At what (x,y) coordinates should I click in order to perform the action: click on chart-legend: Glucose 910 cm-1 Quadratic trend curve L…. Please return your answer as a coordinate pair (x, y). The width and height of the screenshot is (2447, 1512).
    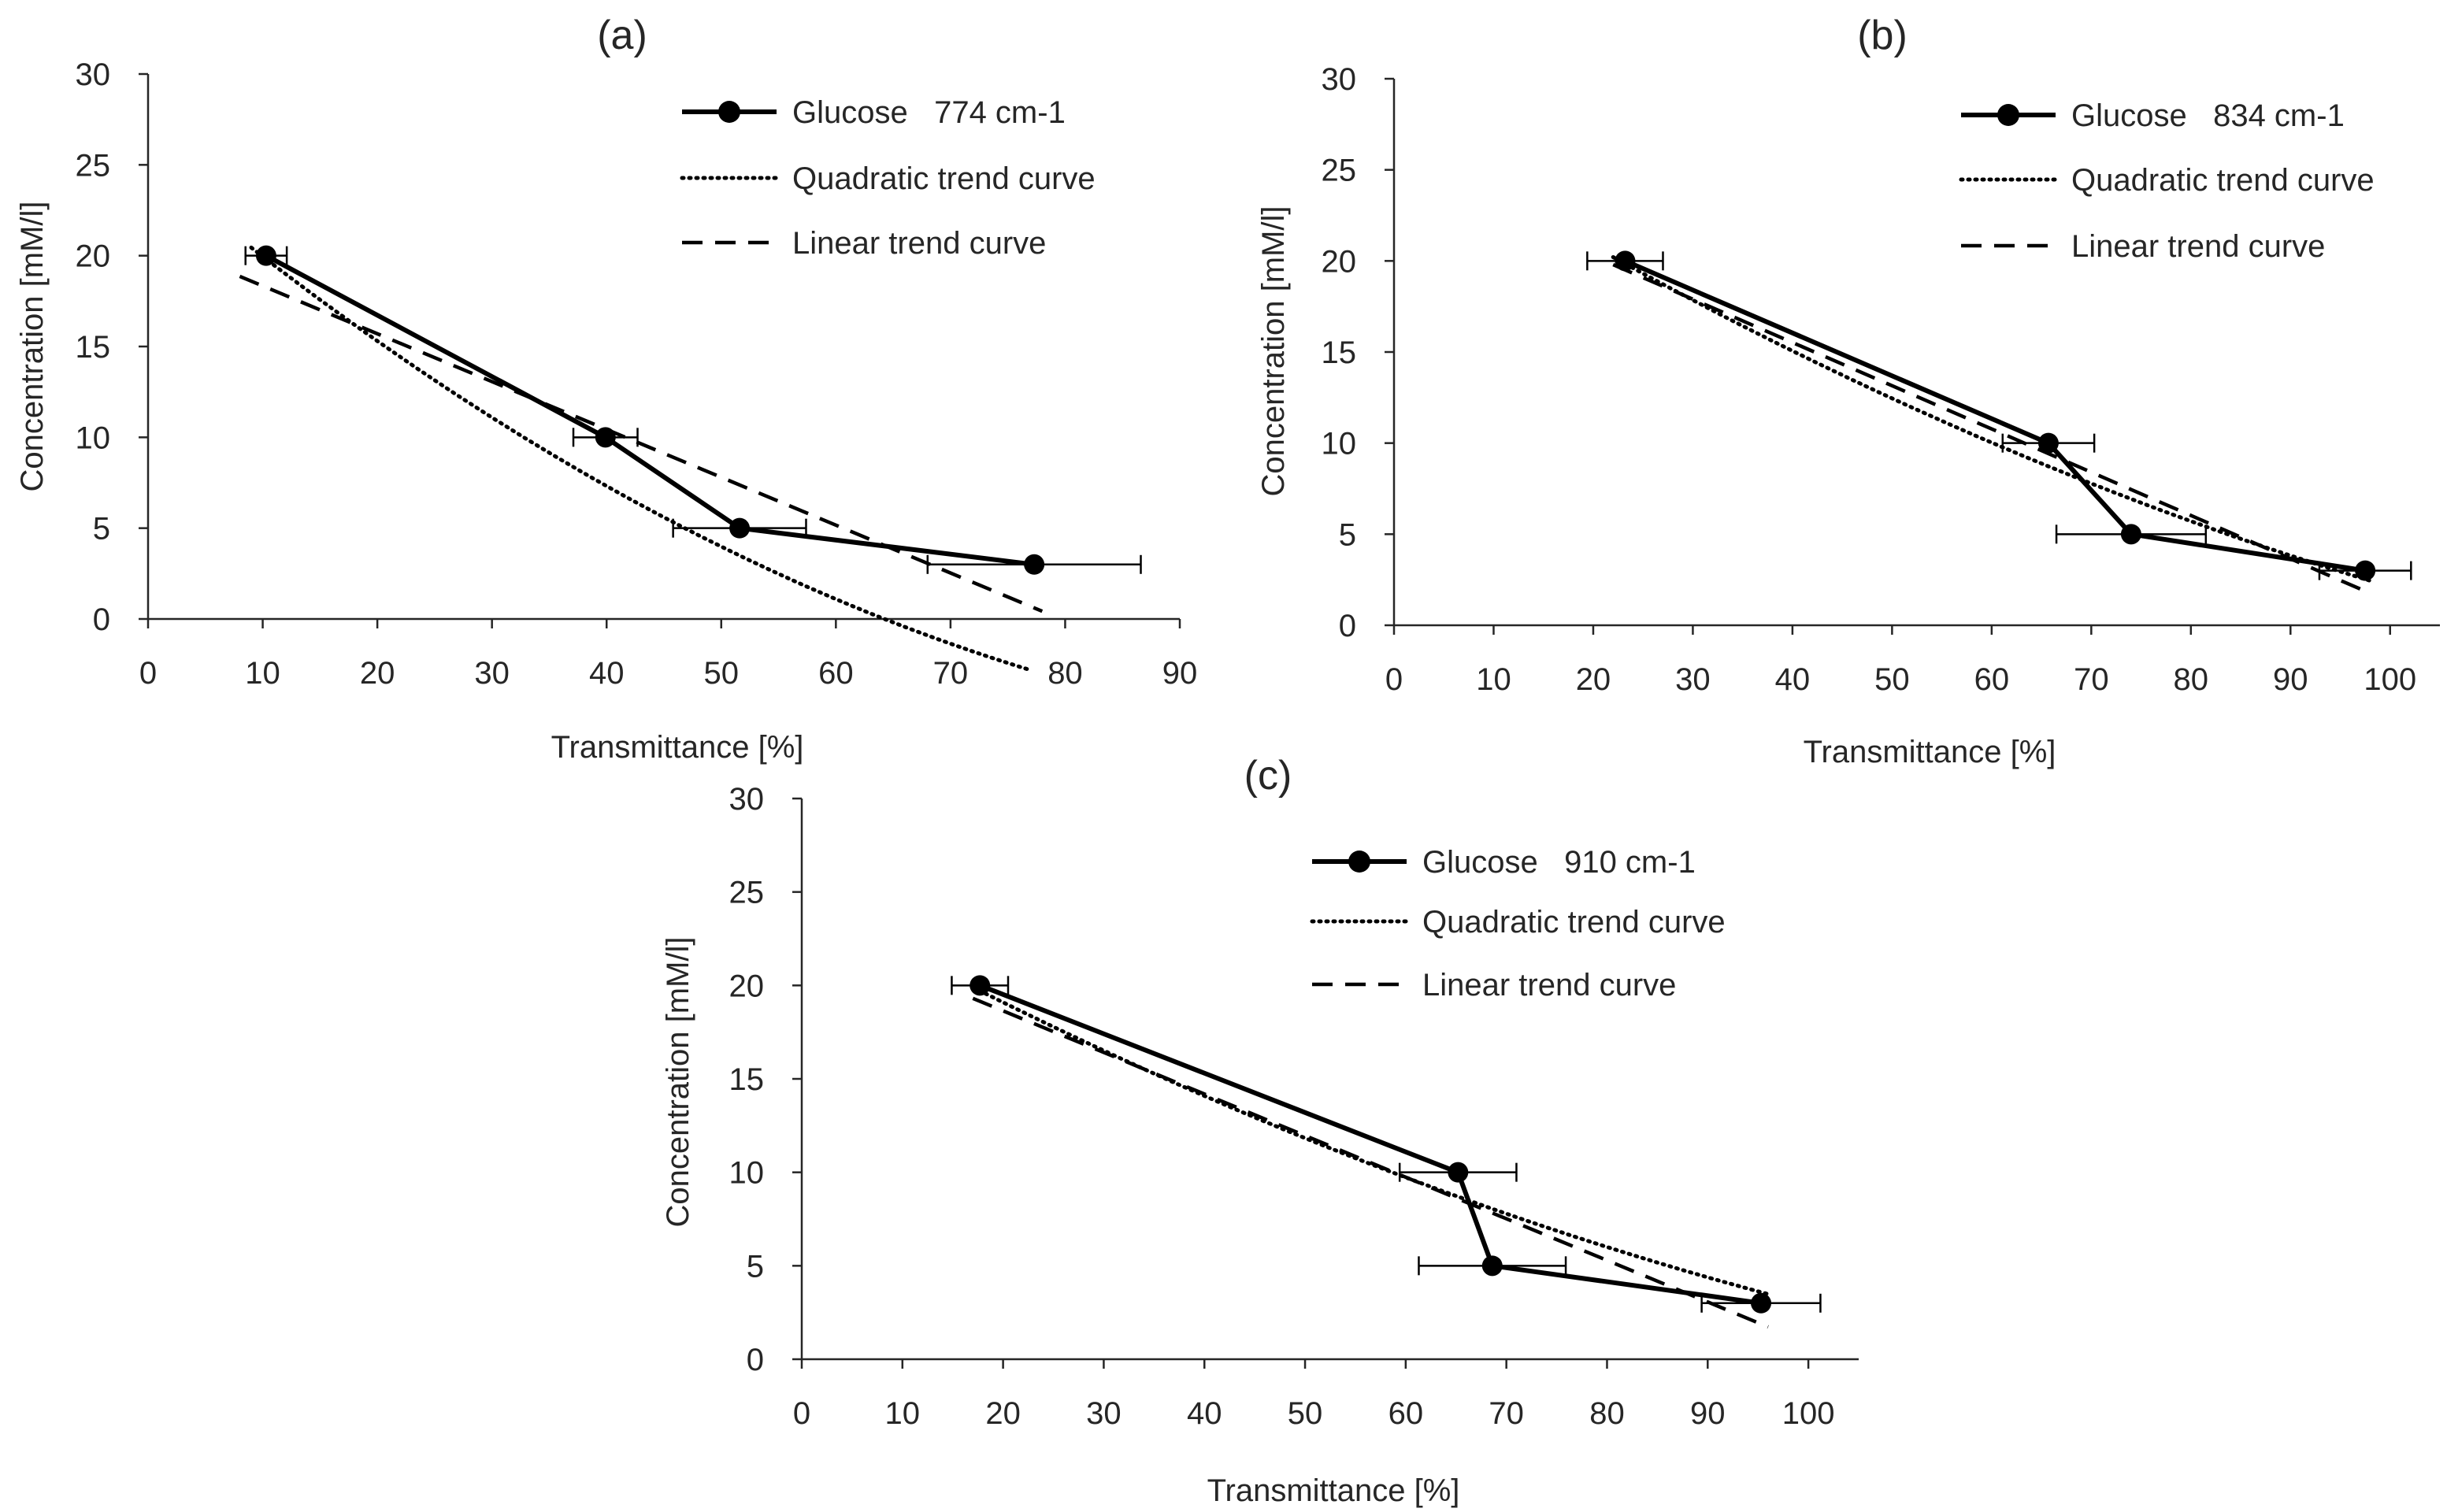
    Looking at the image, I should click on (1518, 923).